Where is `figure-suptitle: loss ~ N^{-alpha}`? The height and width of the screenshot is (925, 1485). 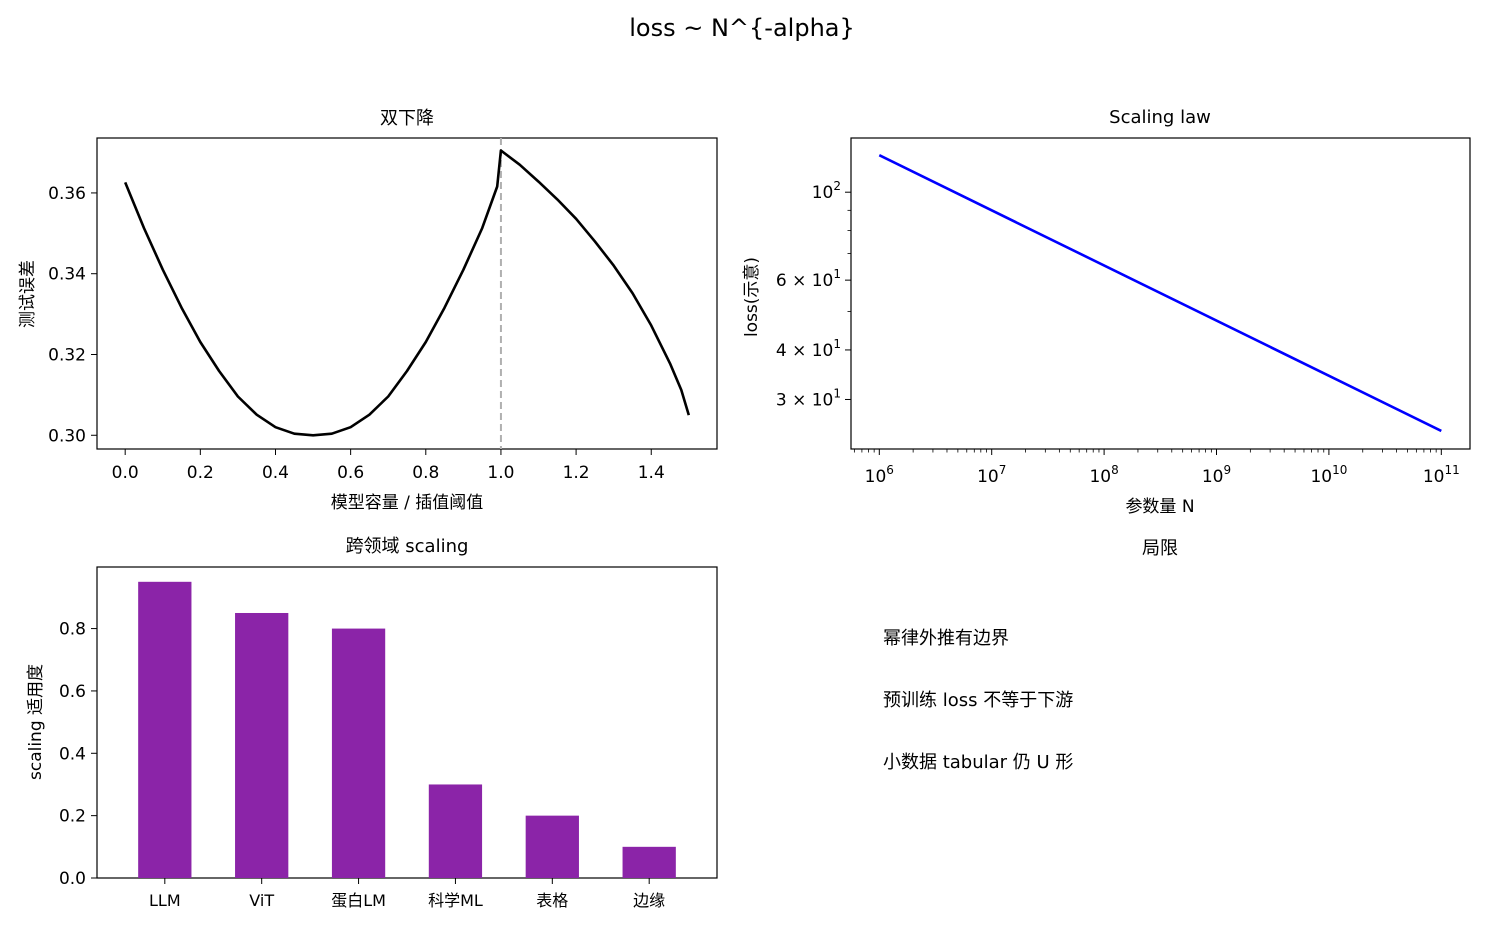
figure-suptitle: loss ~ N^{-alpha} is located at coordinates (742, 28).